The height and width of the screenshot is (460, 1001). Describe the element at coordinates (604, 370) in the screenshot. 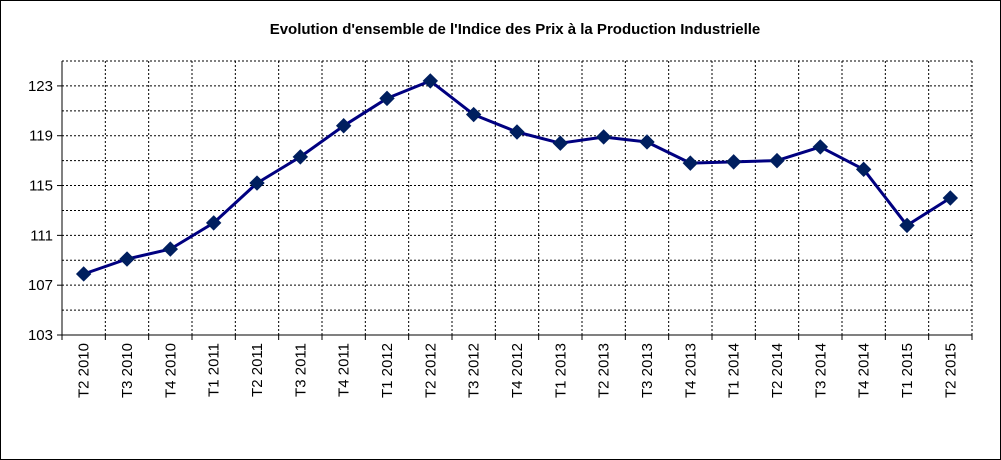

I see `x-tick-label: T2 2013` at that location.